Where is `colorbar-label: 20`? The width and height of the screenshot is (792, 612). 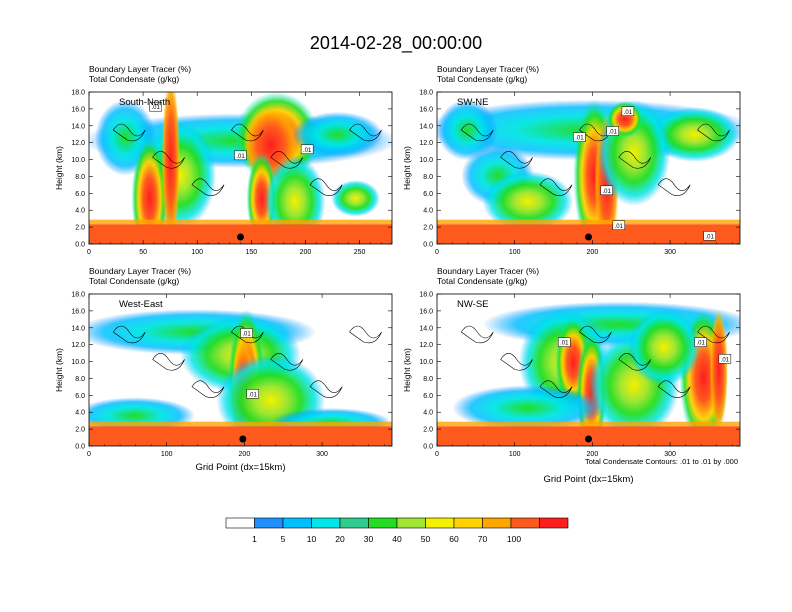 colorbar-label: 20 is located at coordinates (340, 539).